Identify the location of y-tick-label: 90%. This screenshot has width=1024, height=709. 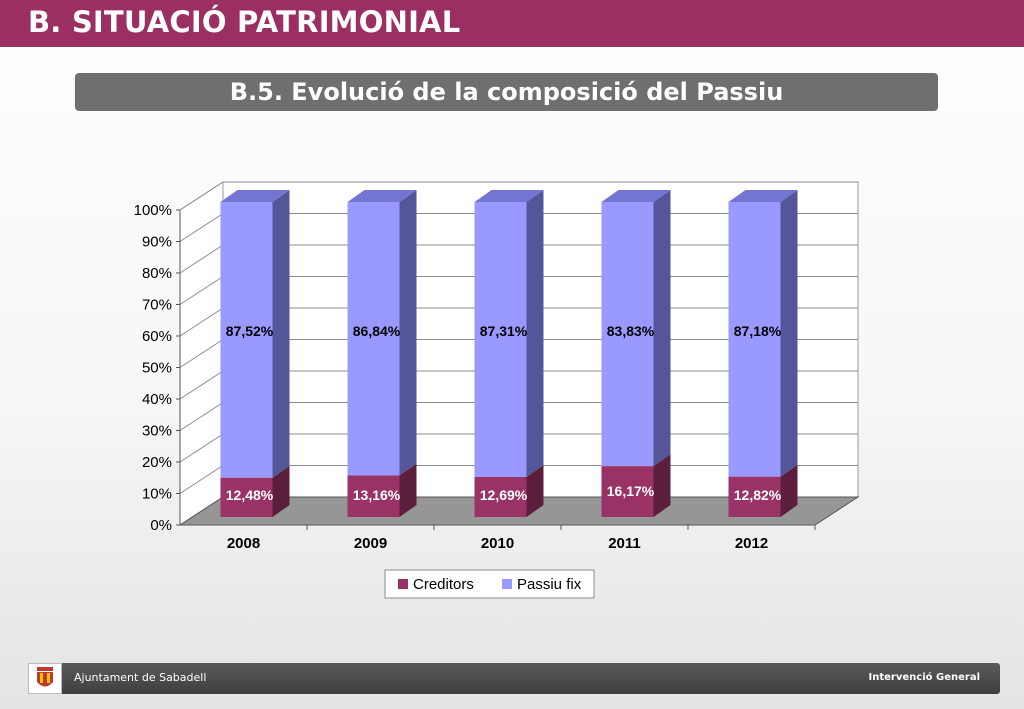
(157, 242).